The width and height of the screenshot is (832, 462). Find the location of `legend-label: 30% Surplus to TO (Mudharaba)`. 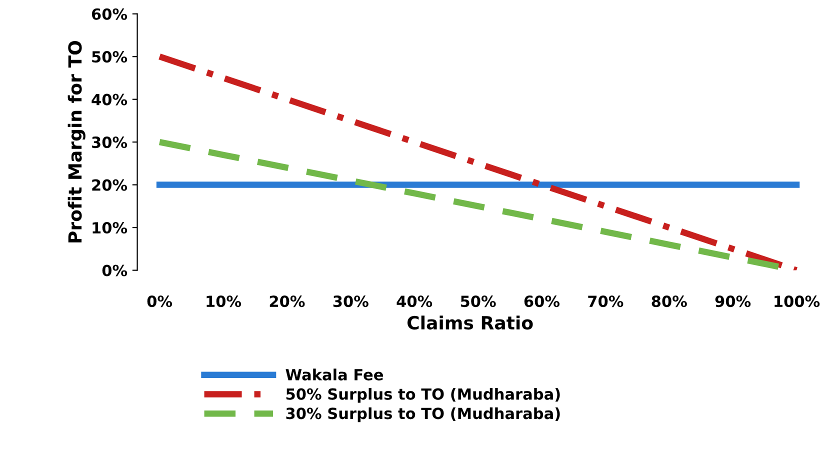

legend-label: 30% Surplus to TO (Mudharaba) is located at coordinates (423, 414).